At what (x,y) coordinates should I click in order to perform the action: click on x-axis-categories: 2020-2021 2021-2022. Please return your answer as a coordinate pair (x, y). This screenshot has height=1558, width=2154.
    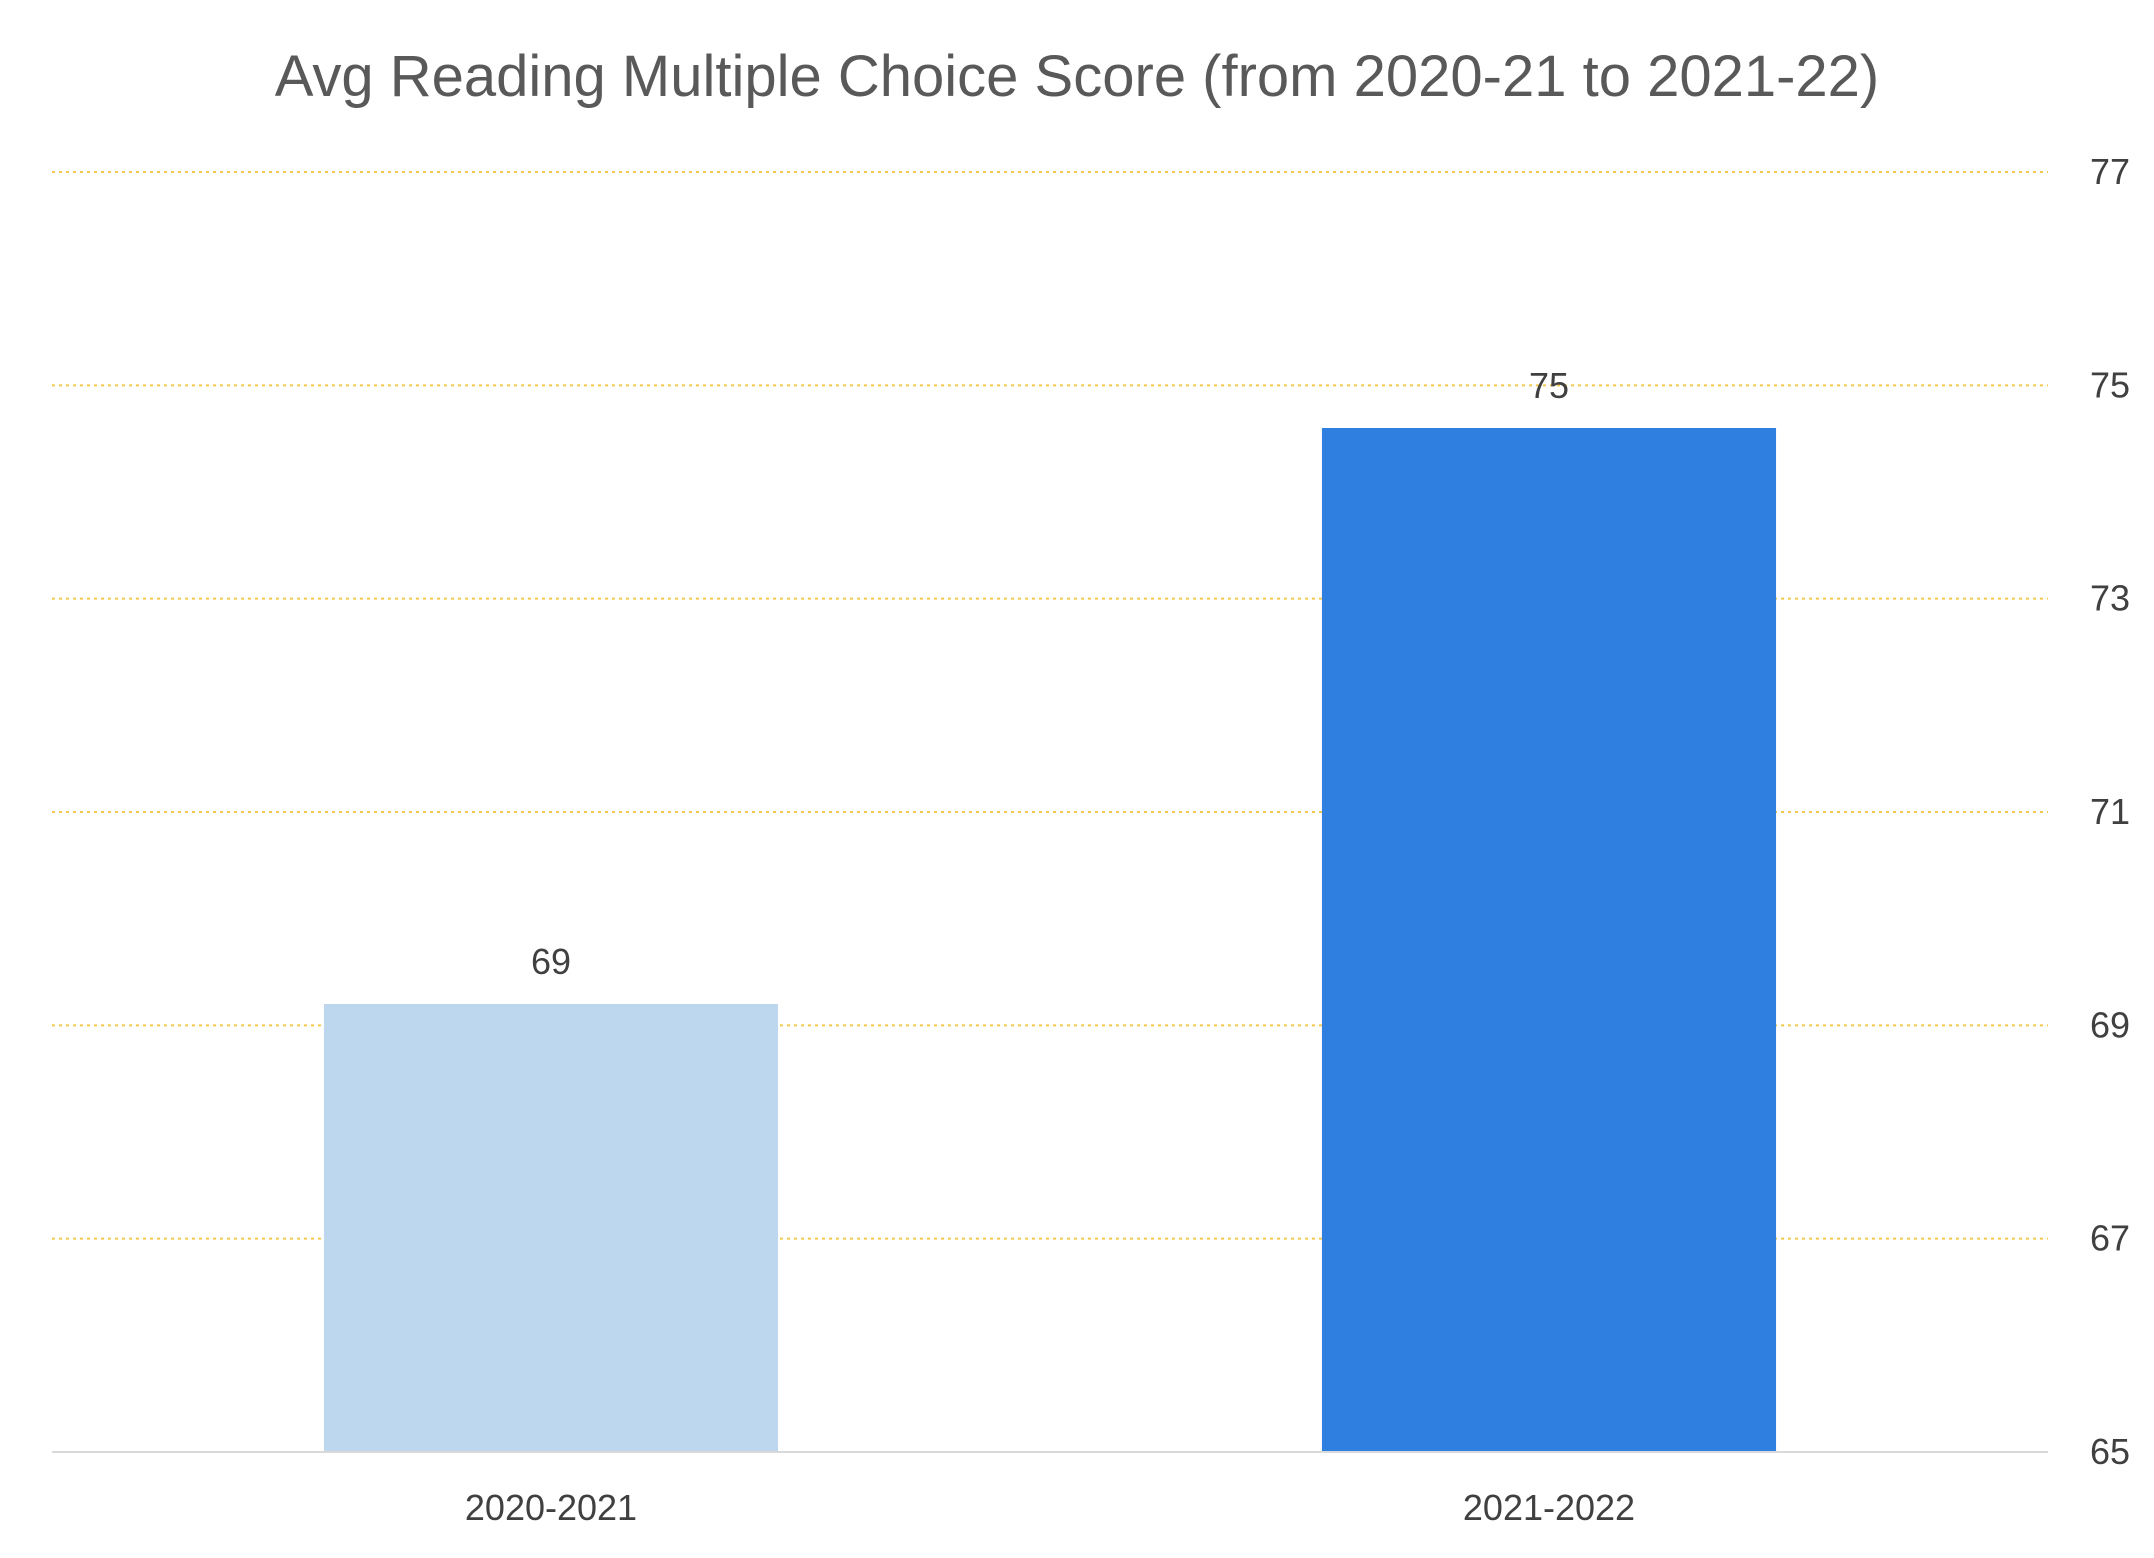
    Looking at the image, I should click on (1050, 1507).